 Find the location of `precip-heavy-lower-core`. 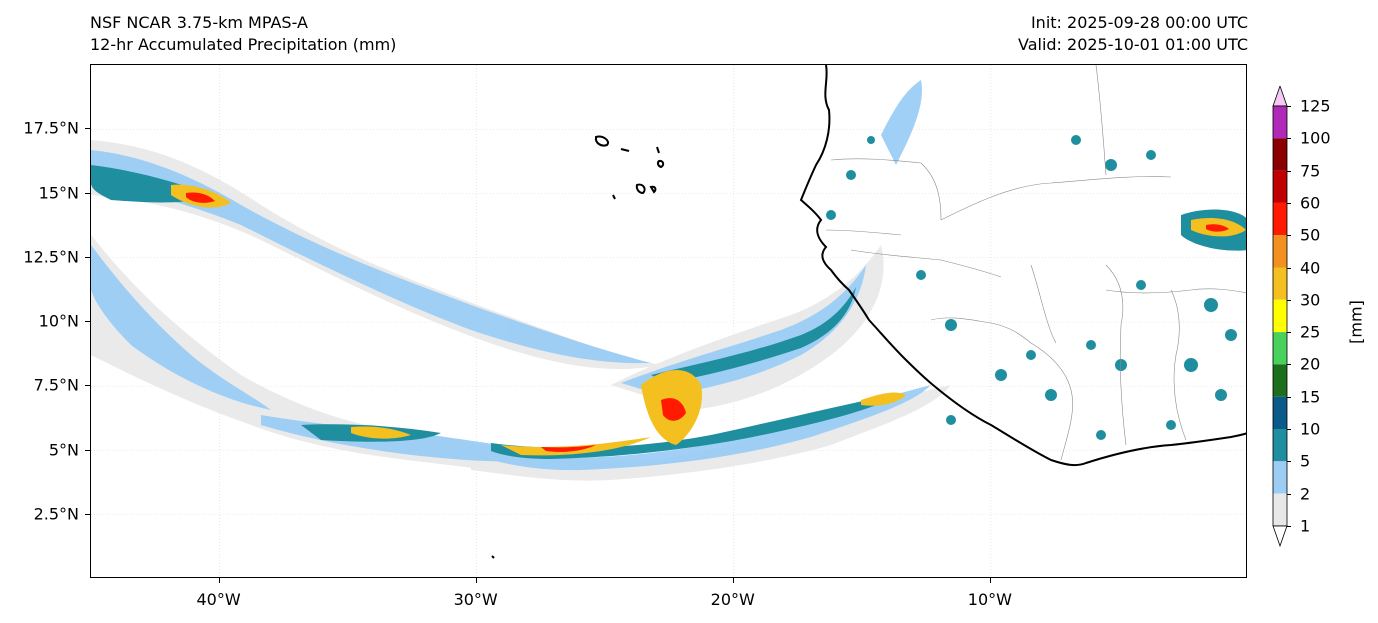

precip-heavy-lower-core is located at coordinates (568, 448).